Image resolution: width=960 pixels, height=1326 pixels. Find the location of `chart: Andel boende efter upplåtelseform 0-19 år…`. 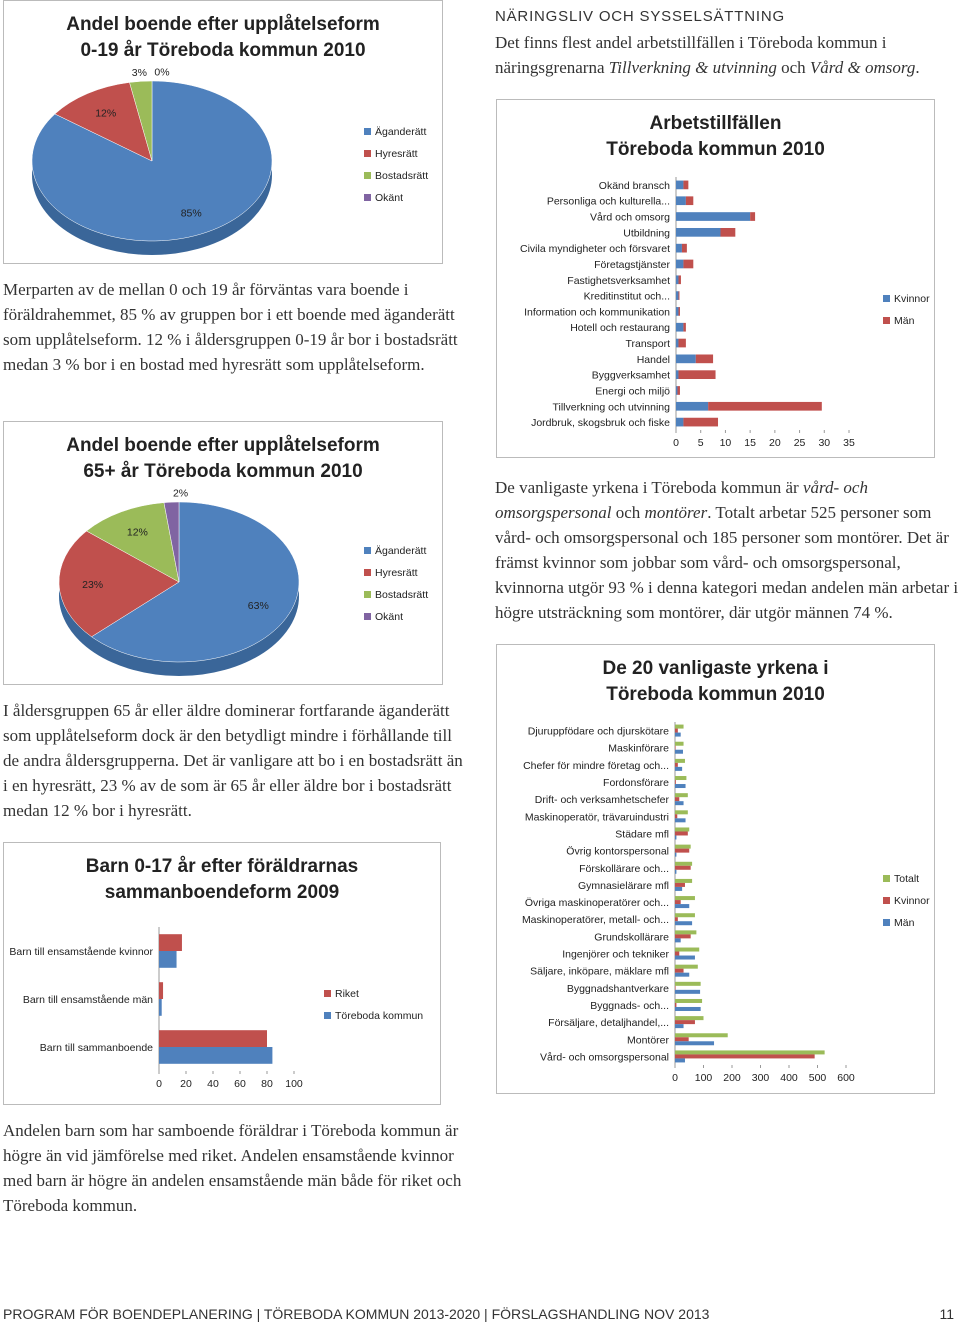

chart: Andel boende efter upplåtelseform 0-19 år… is located at coordinates (229, 134).